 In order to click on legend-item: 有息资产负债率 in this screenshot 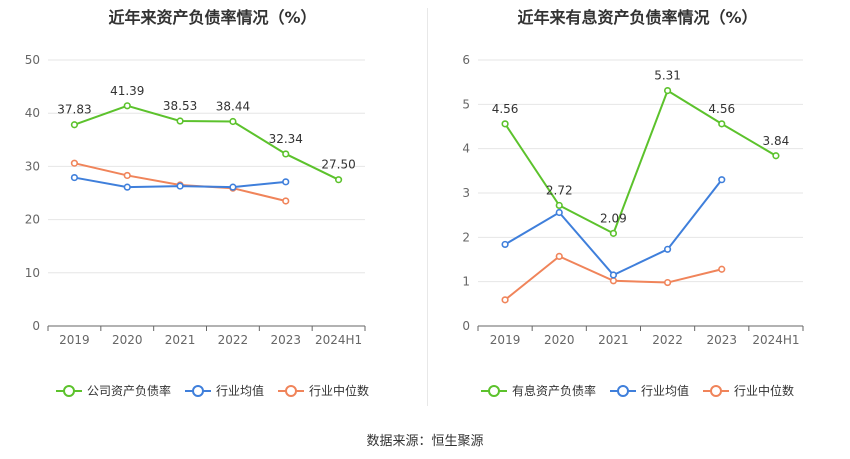, I will do `click(538, 390)`.